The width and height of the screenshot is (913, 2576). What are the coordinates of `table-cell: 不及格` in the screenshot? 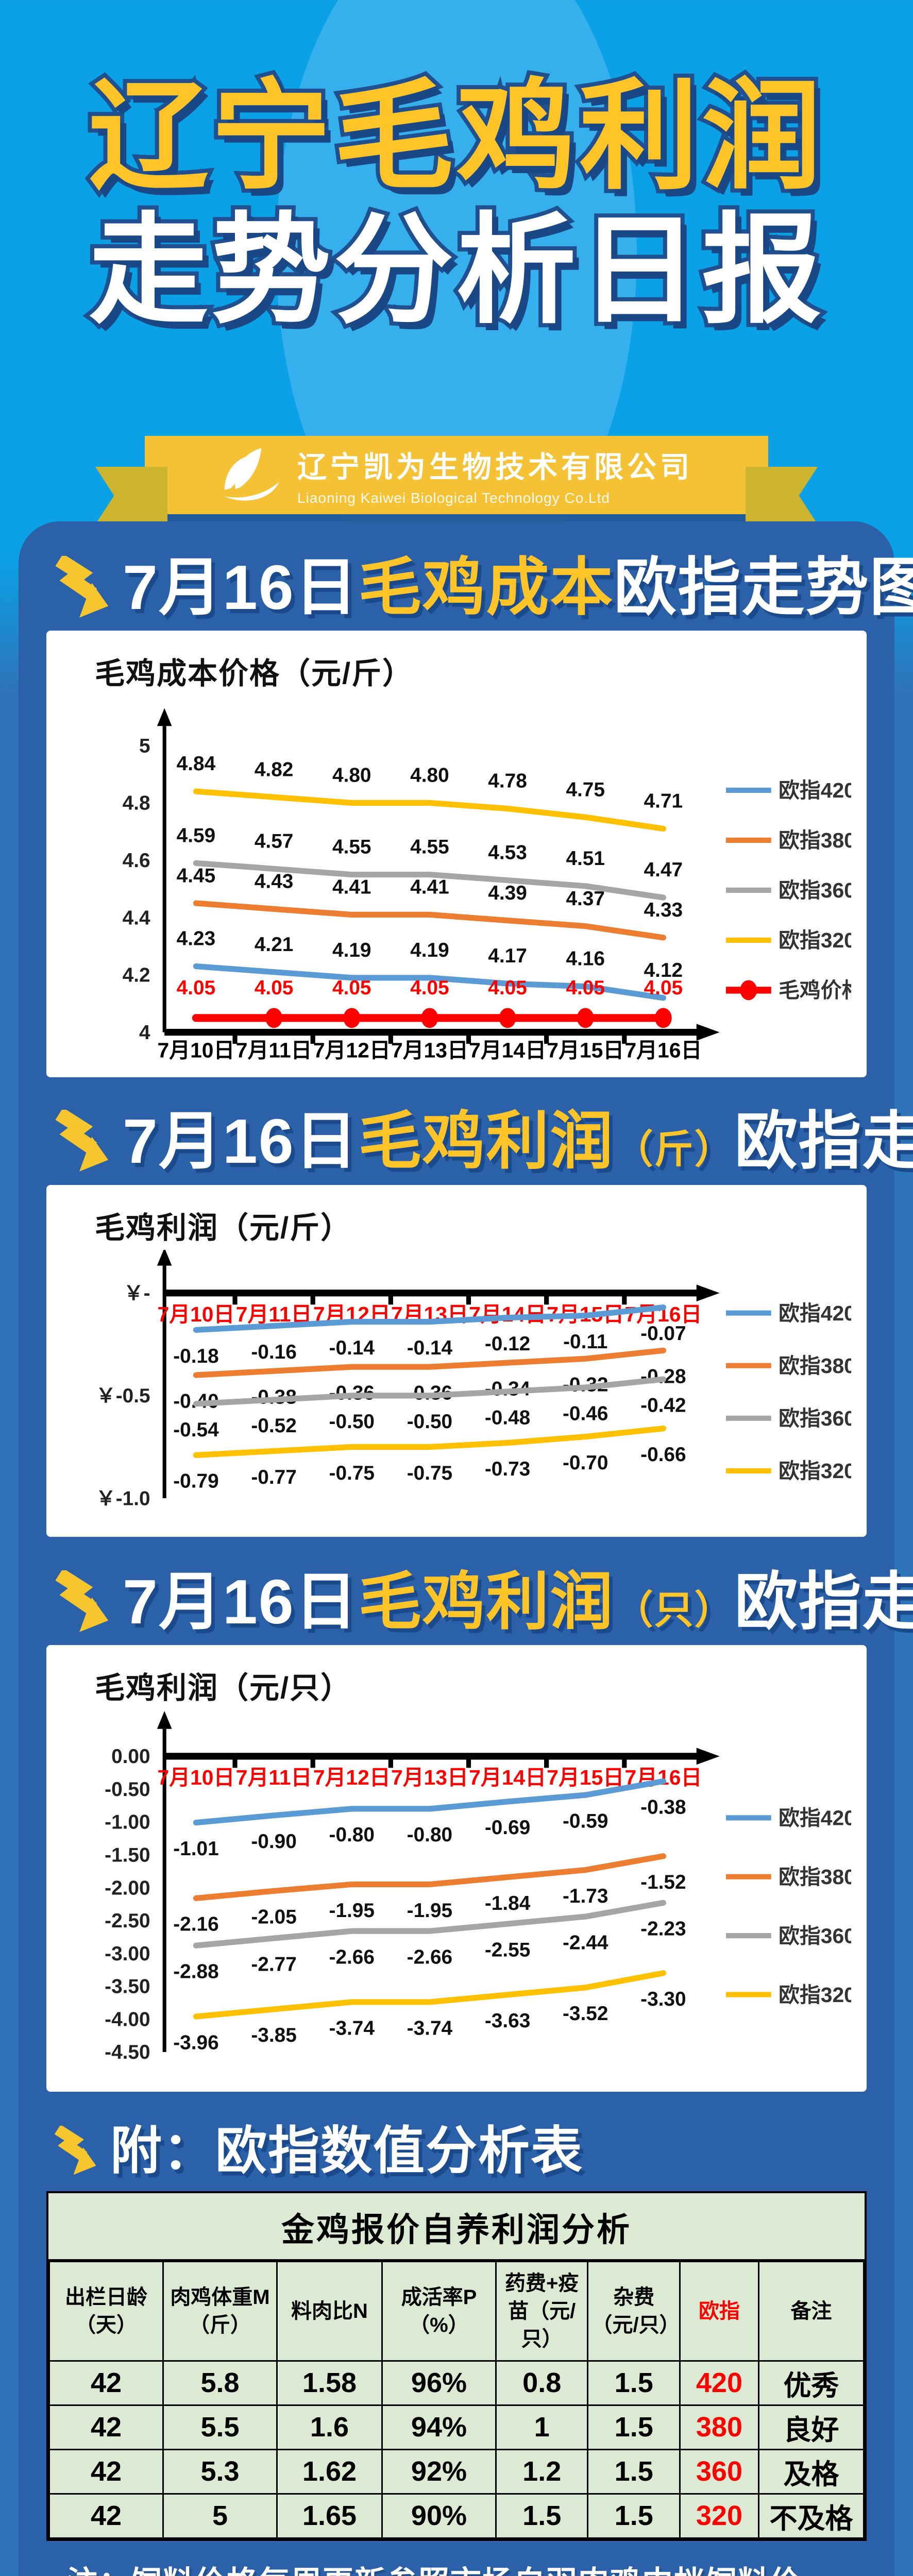 It's located at (811, 2516).